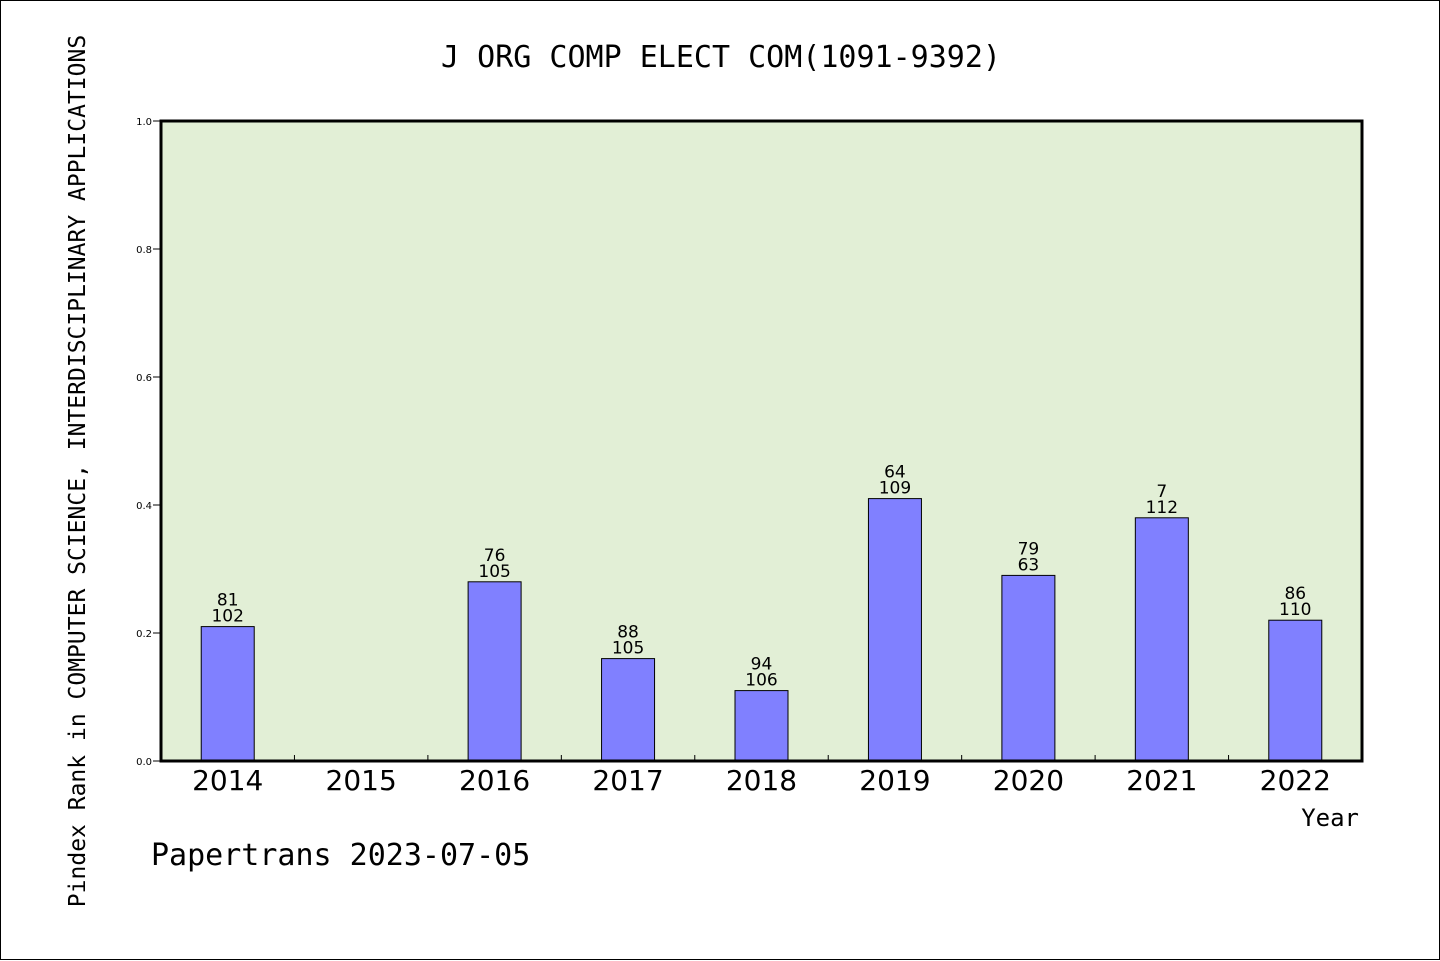 The width and height of the screenshot is (1440, 961). Describe the element at coordinates (361, 780) in the screenshot. I see `x-tick-label: 2015` at that location.